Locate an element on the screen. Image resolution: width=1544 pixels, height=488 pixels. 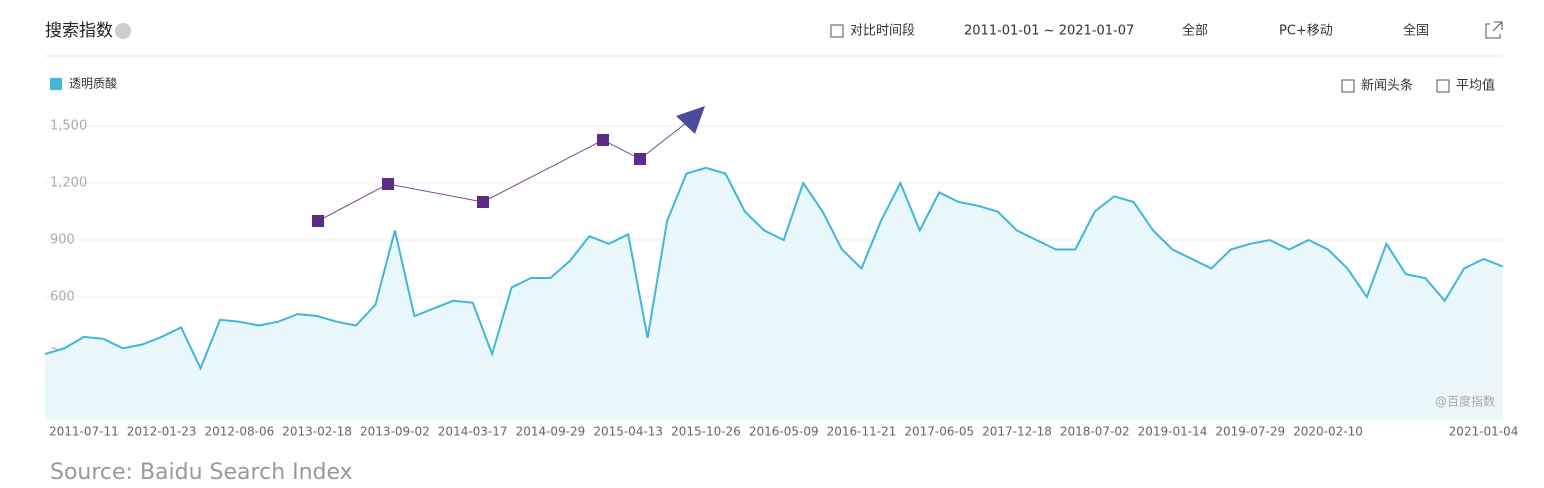
x-tick-label: 2011-07-11 is located at coordinates (84, 432).